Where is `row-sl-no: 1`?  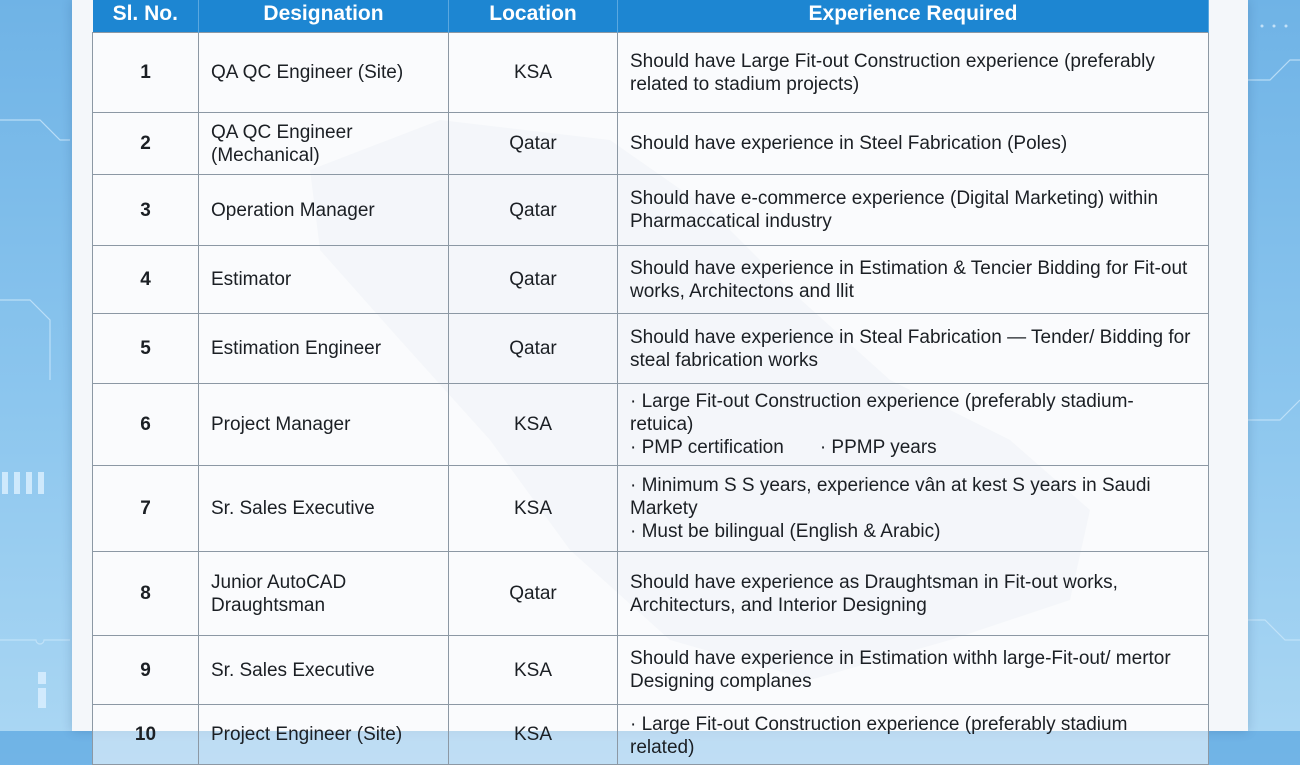
row-sl-no: 1 is located at coordinates (145, 72).